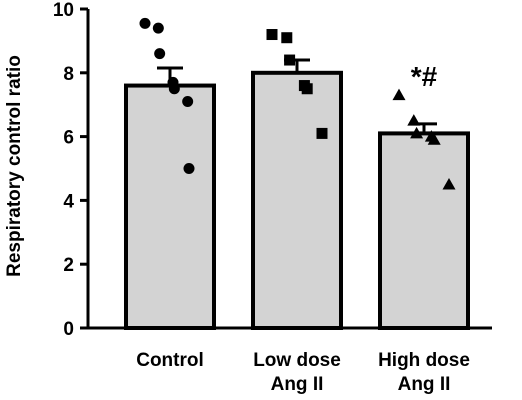  What do you see at coordinates (297, 360) in the screenshot?
I see `x-tick-label: Low dose` at bounding box center [297, 360].